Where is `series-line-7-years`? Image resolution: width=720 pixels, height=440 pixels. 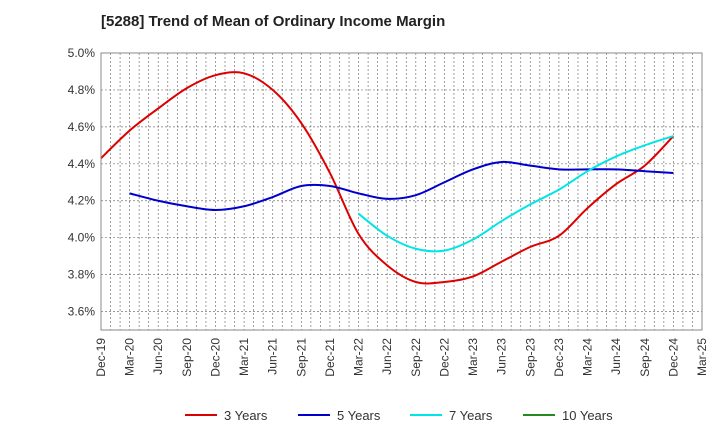 series-line-7-years is located at coordinates (515, 194).